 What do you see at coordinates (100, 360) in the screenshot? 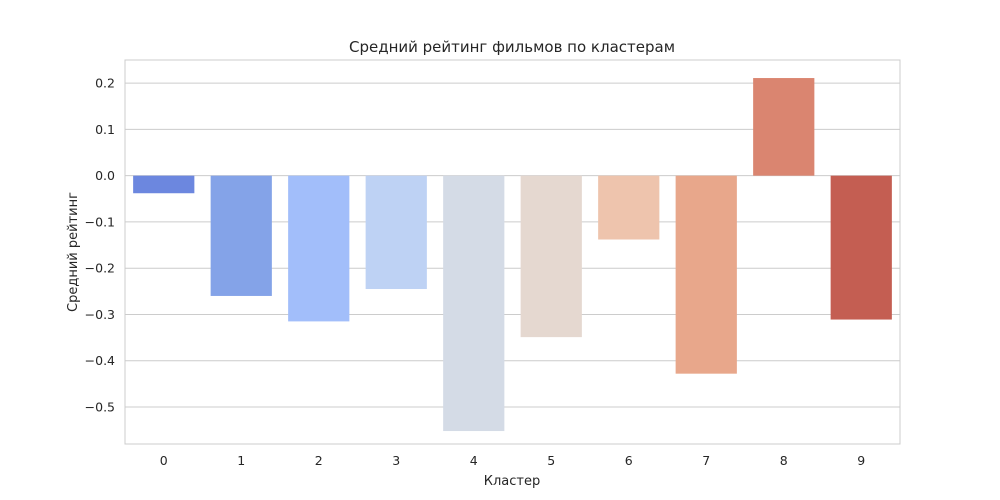
I see `y-tick-label: −0.4` at bounding box center [100, 360].